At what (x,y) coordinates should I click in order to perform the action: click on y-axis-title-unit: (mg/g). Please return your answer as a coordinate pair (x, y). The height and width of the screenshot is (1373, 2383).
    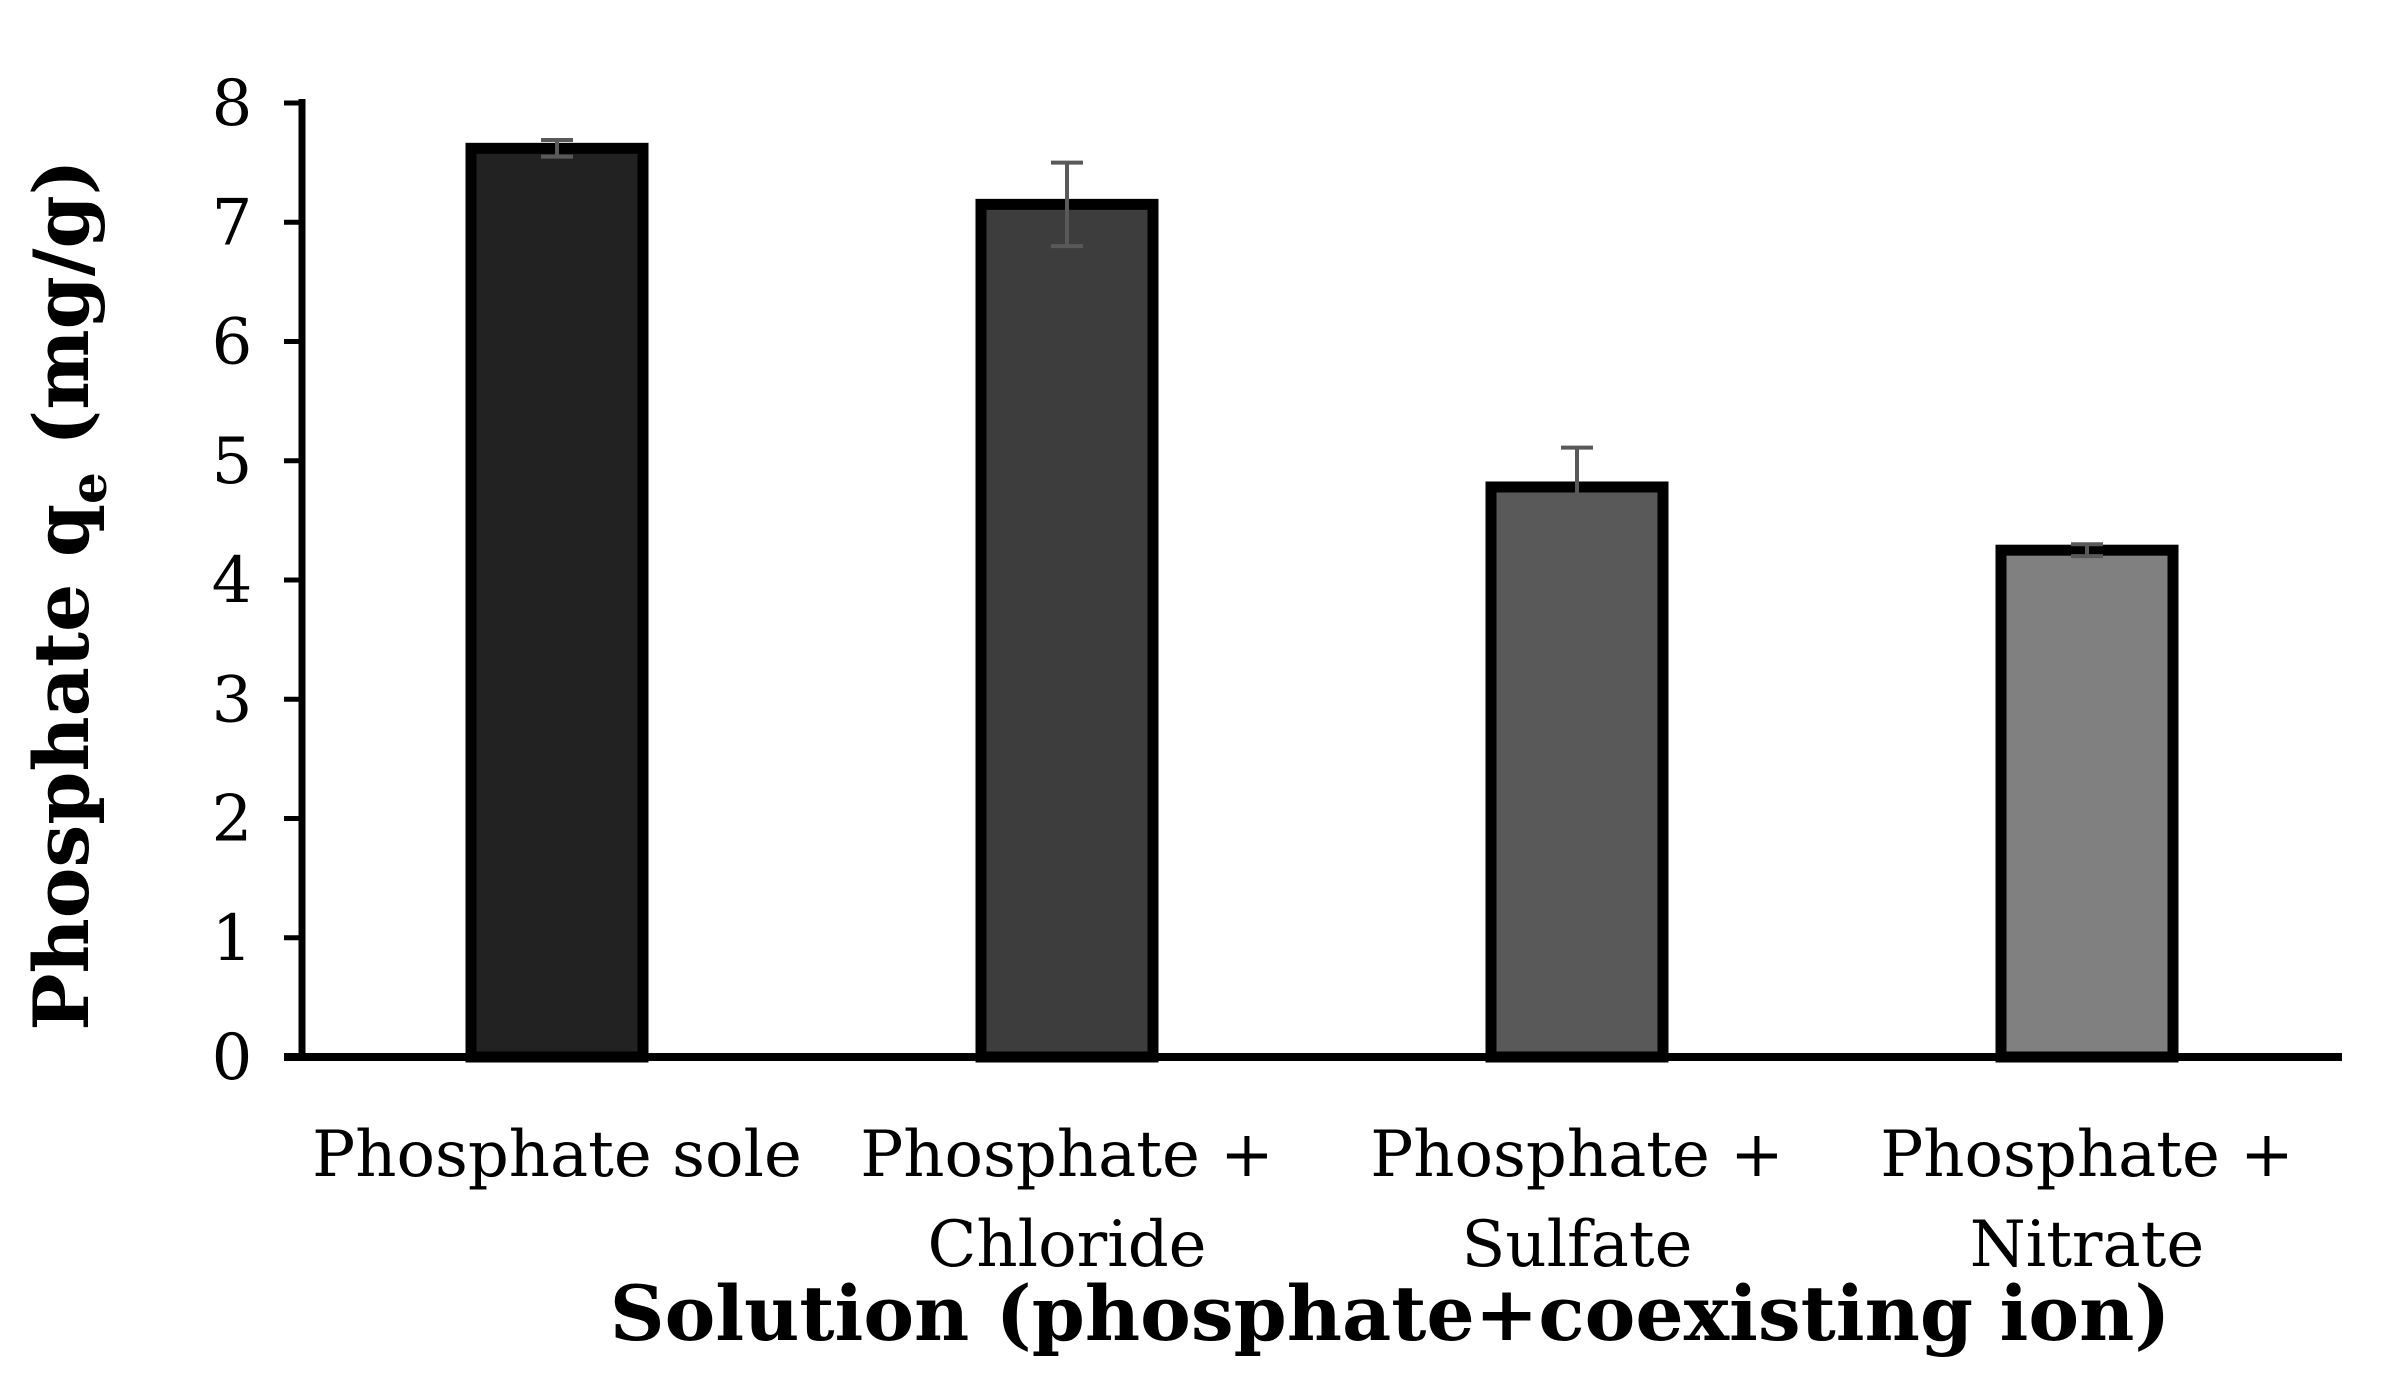
    Looking at the image, I should click on (61, 302).